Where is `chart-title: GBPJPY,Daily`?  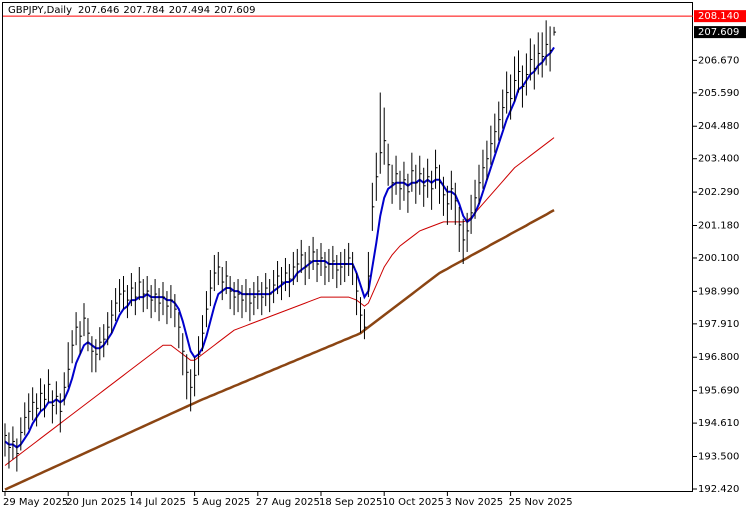 chart-title: GBPJPY,Daily is located at coordinates (40, 10).